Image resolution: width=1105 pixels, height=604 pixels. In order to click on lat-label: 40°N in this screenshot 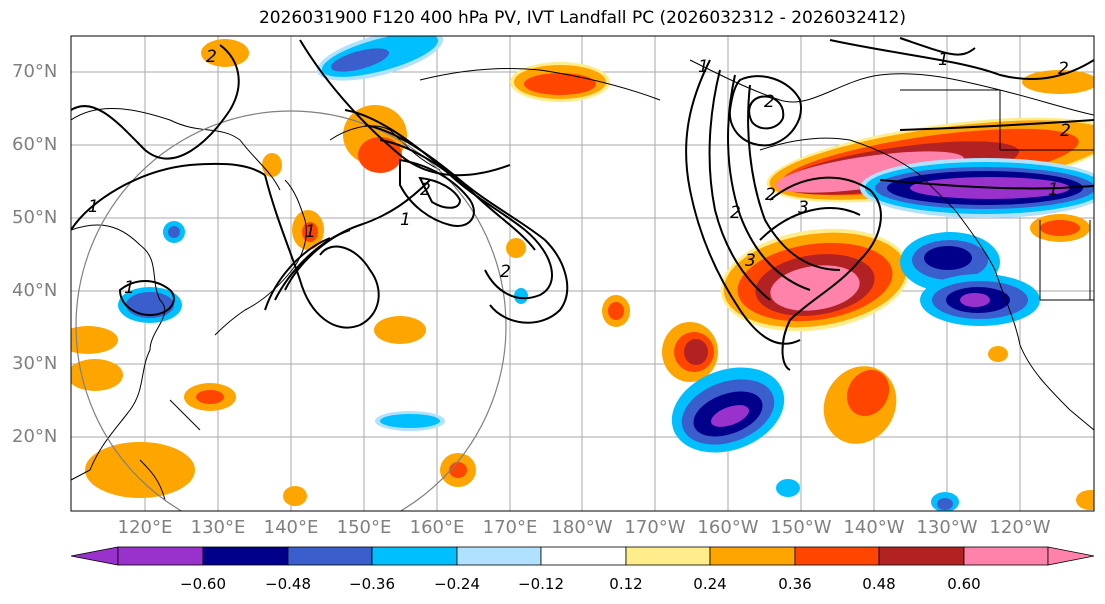, I will do `click(35, 290)`.